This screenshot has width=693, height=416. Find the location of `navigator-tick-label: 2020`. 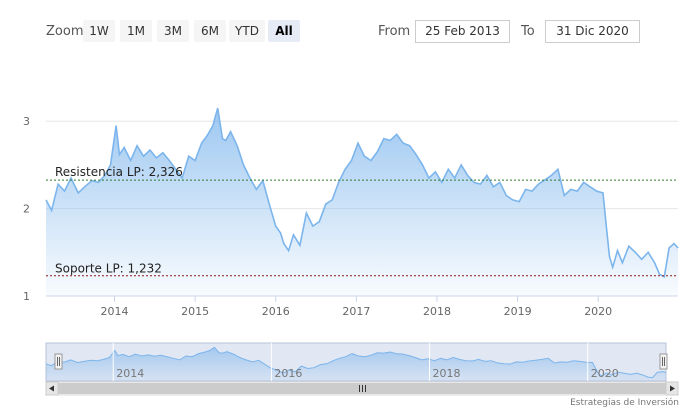

navigator-tick-label: 2020 is located at coordinates (605, 373).